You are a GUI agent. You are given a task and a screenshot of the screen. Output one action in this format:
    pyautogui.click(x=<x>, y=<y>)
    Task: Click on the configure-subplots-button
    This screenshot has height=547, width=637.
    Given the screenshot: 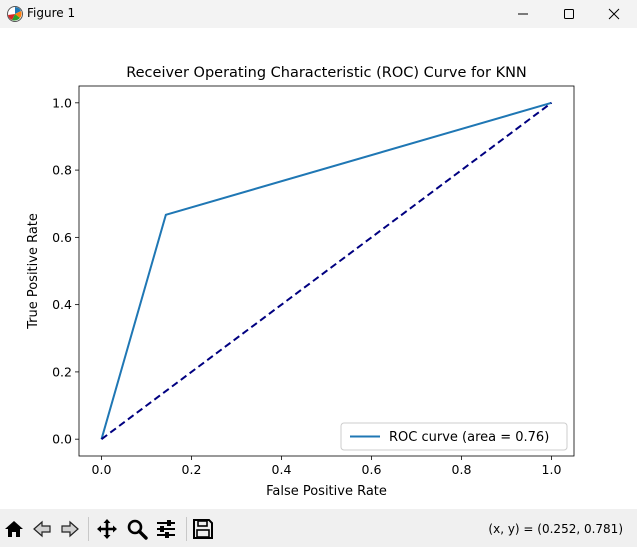 What is the action you would take?
    pyautogui.click(x=166, y=529)
    